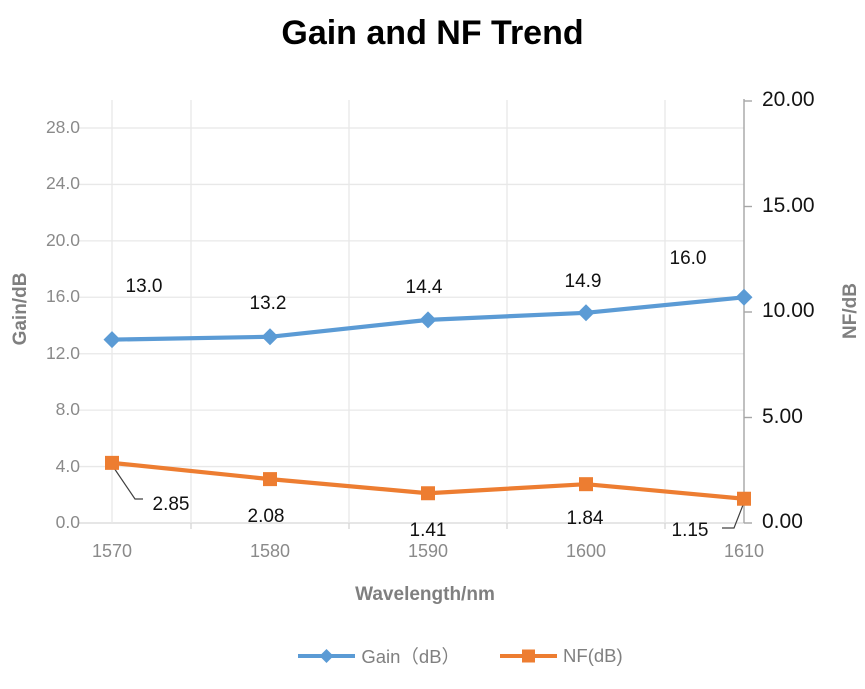  I want to click on left-axis-tick-label: 24.0, so click(62, 183).